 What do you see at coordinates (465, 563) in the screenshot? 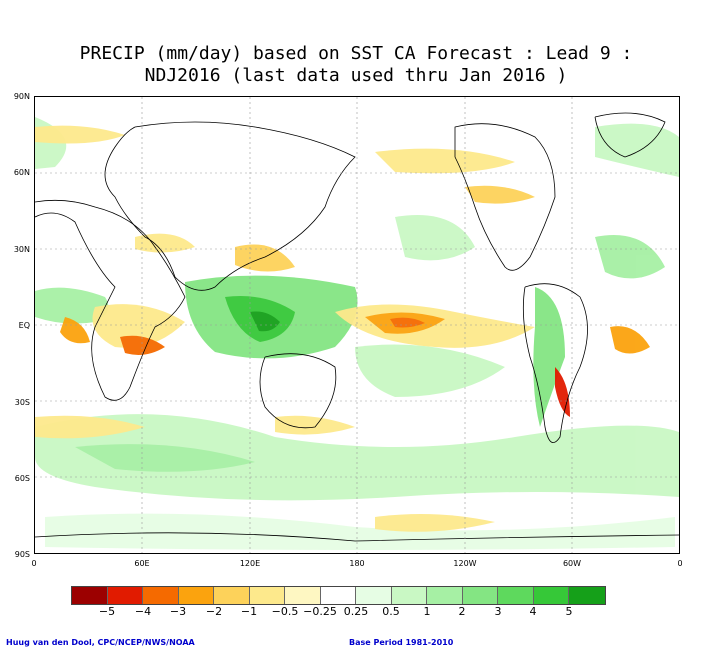
I see `lon-label-120w: 120W` at bounding box center [465, 563].